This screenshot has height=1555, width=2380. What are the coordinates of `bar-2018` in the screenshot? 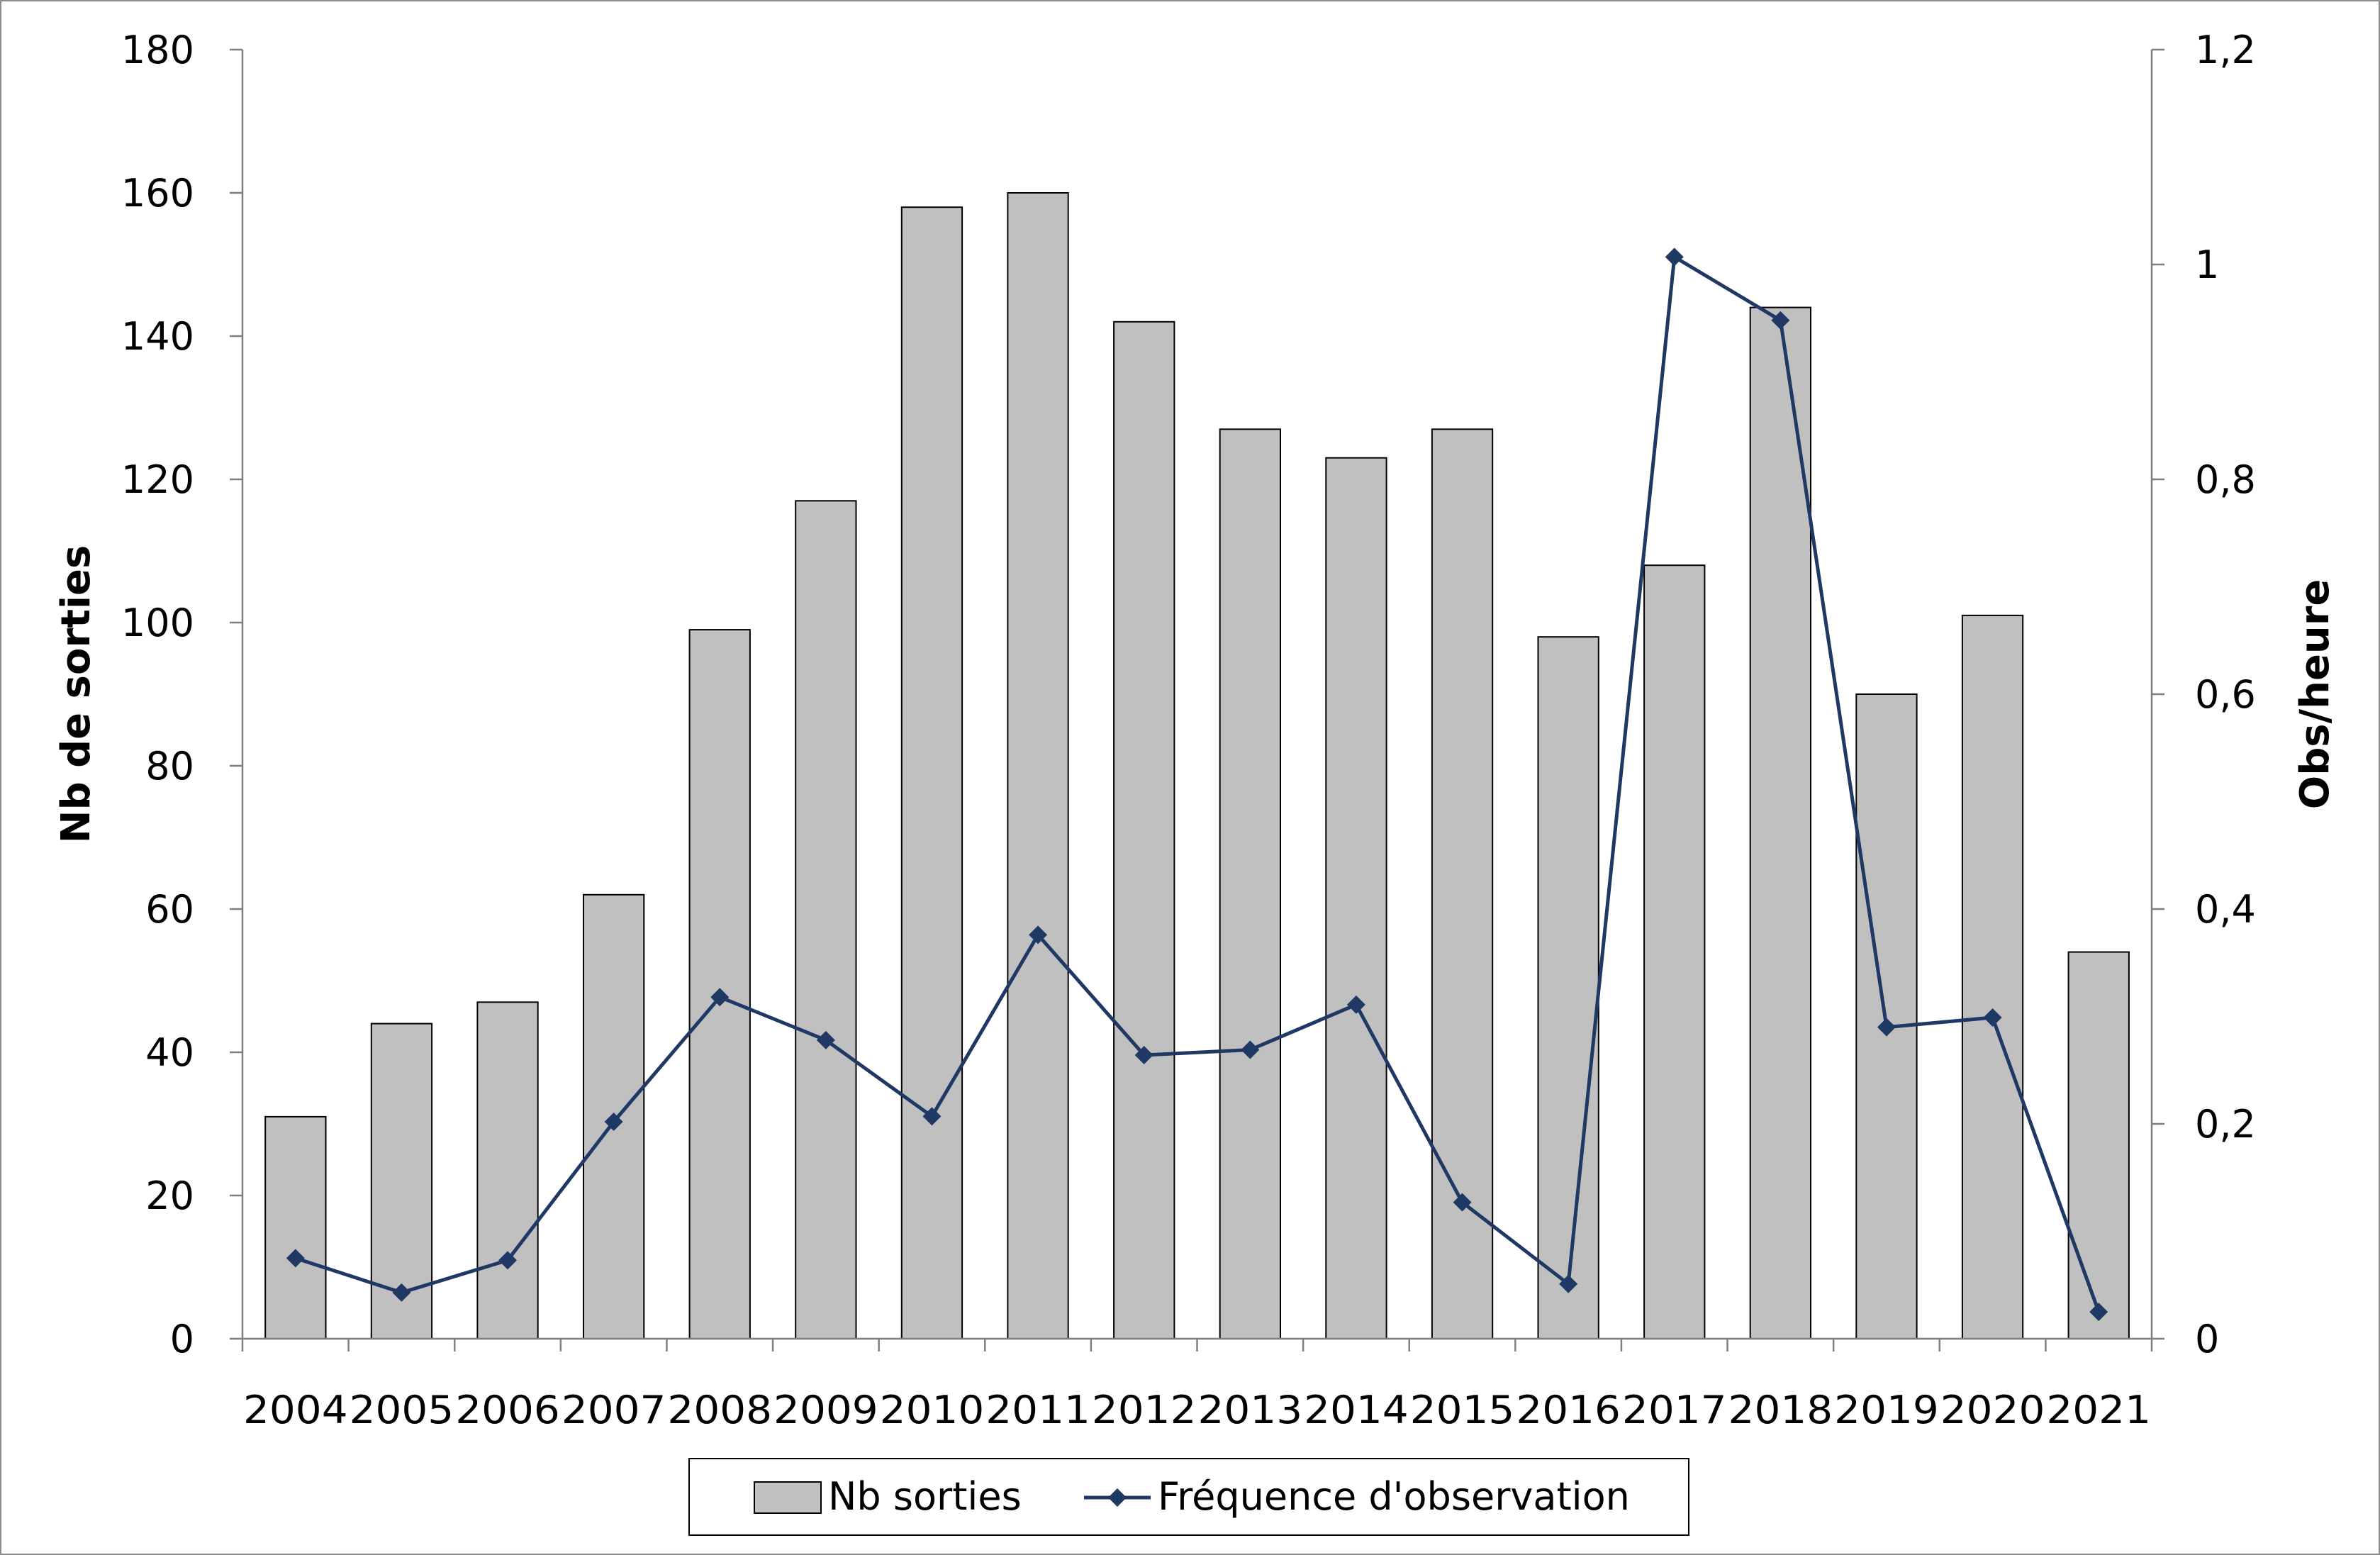 It's located at (1780, 823).